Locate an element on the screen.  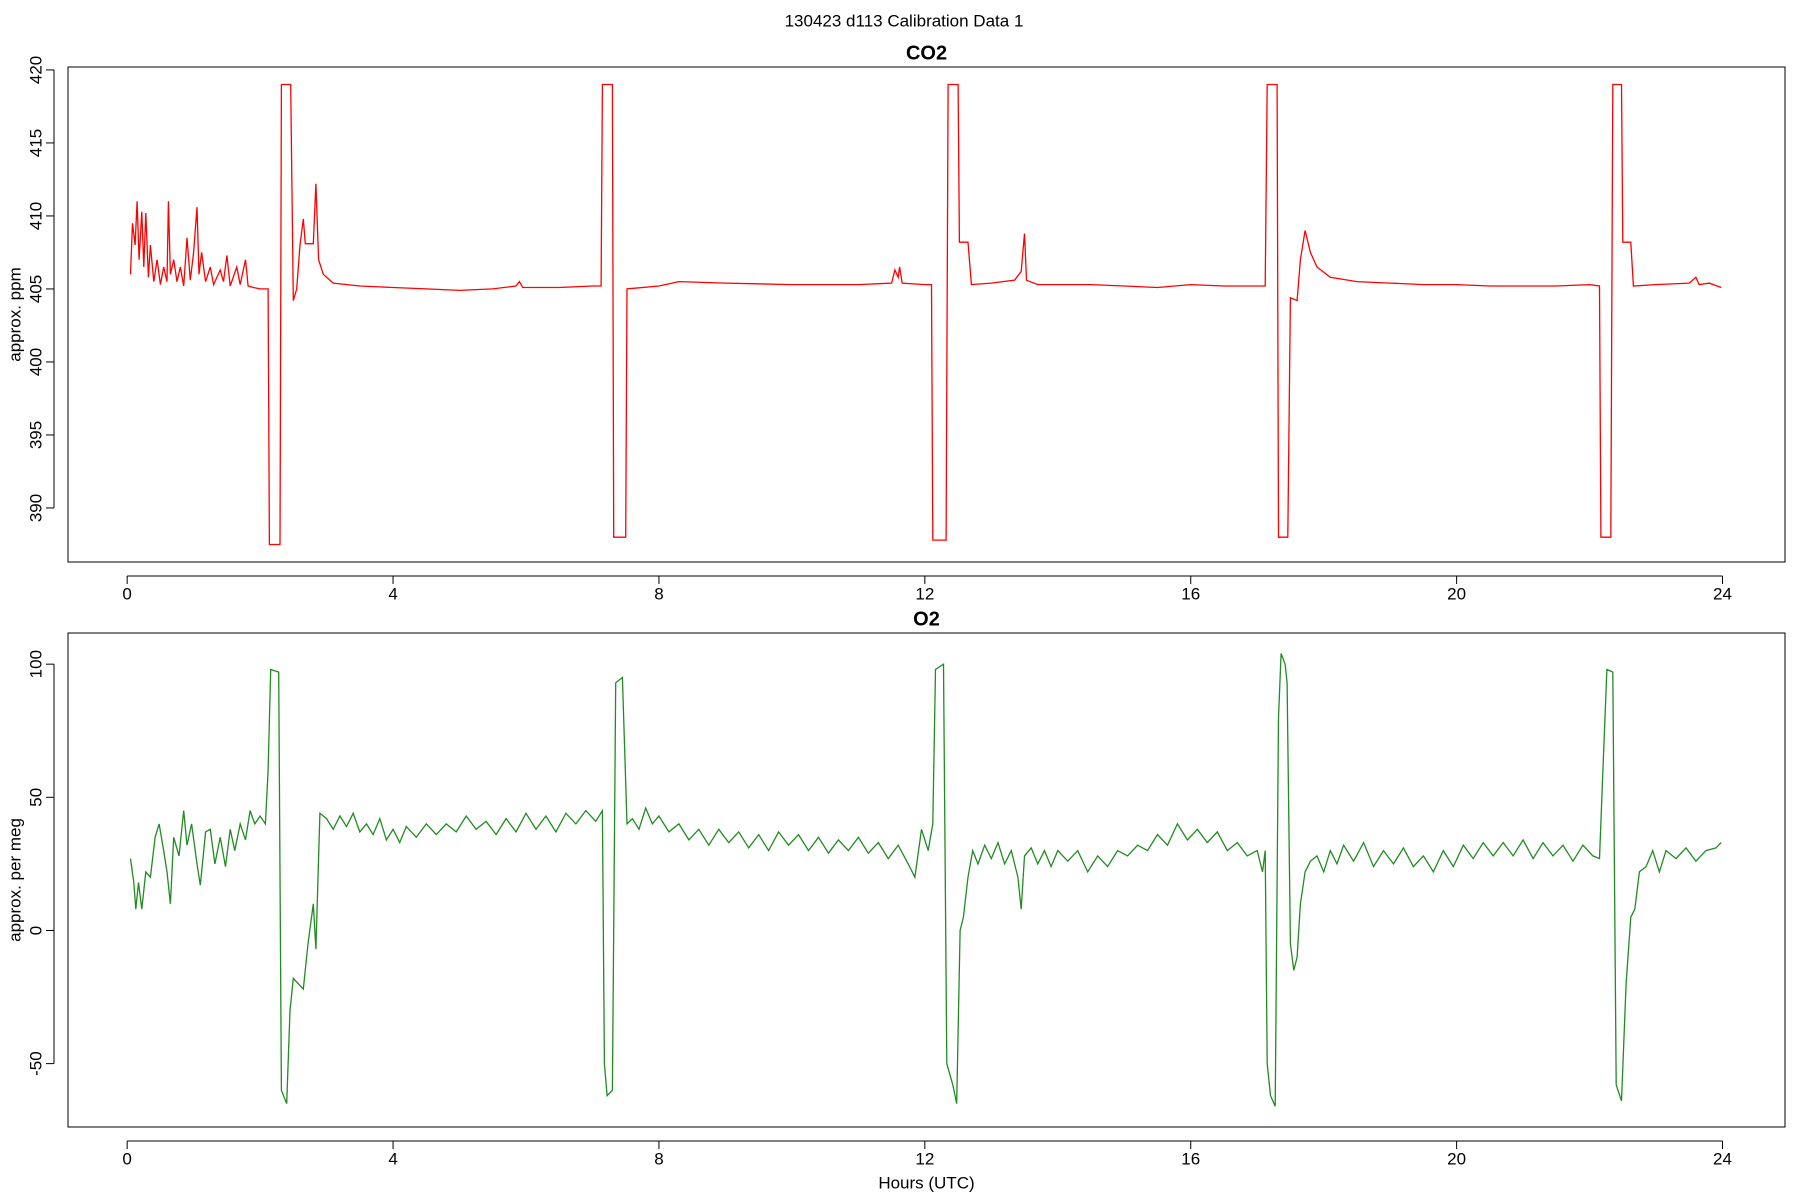
y-tick-label: 0 is located at coordinates (35, 930).